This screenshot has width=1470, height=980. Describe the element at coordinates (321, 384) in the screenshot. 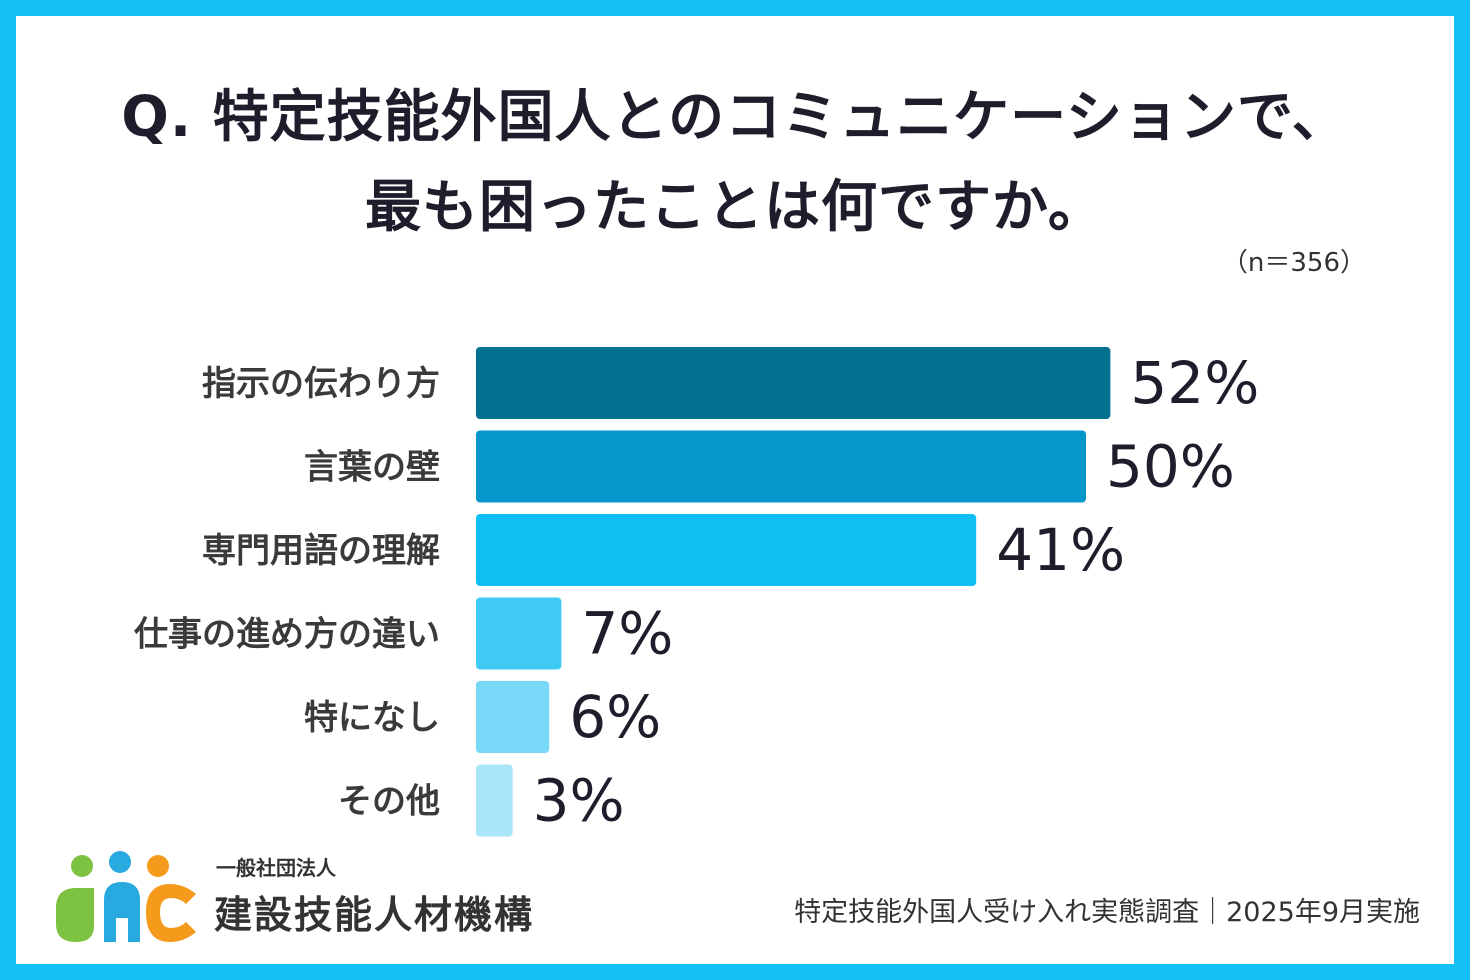

I see `category-label-1: 指示の伝わり方` at that location.